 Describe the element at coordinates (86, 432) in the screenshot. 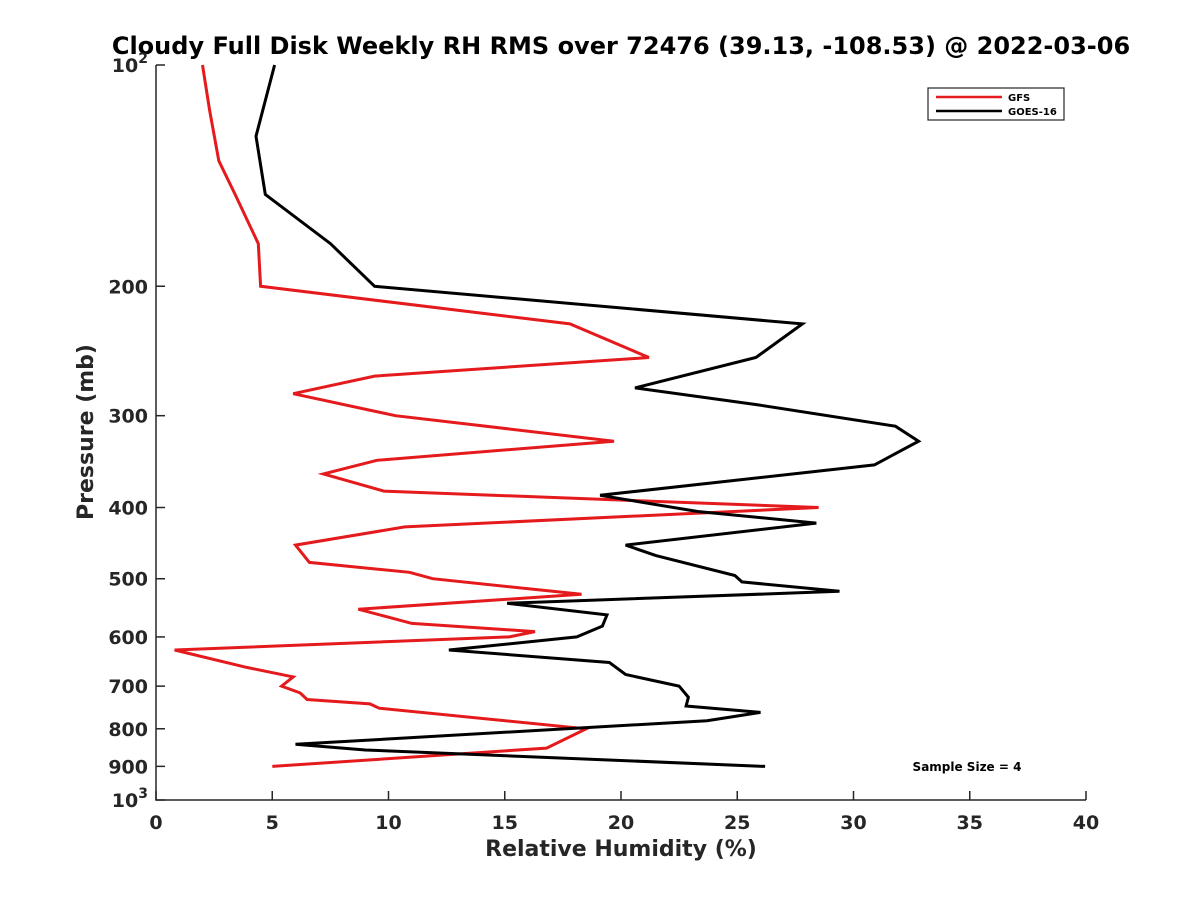

I see `y-axis-label: Pressure (mb)` at that location.